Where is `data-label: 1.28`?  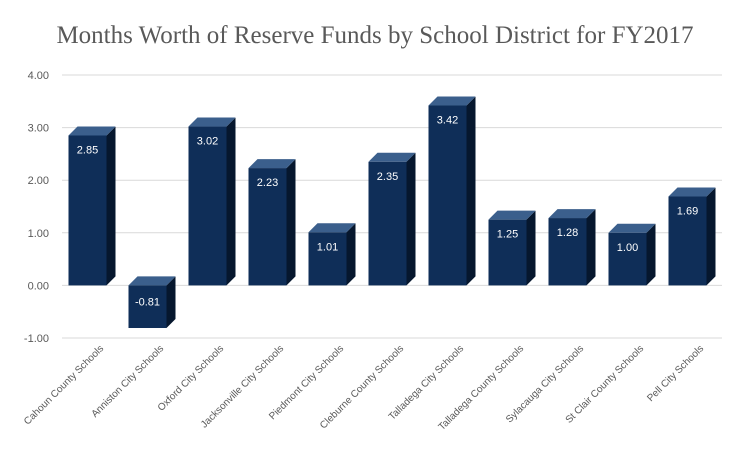 data-label: 1.28 is located at coordinates (567, 233).